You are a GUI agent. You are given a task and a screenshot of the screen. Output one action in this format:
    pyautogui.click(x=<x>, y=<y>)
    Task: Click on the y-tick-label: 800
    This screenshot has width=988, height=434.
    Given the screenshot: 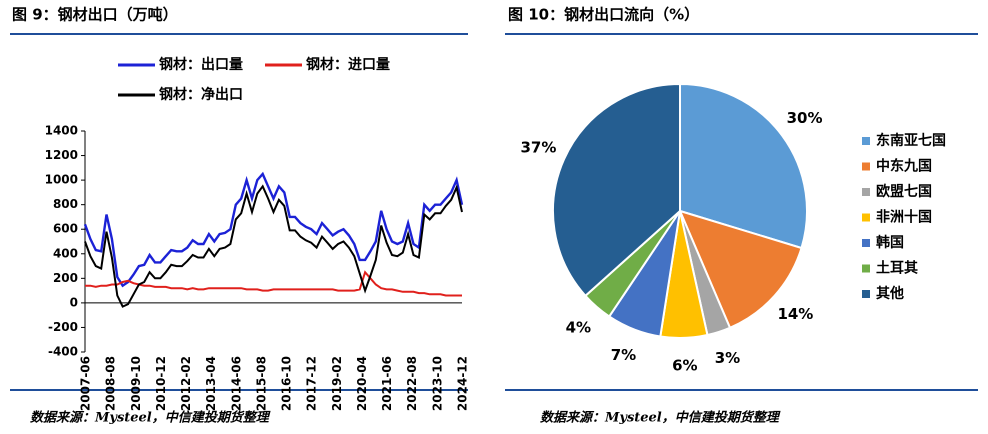 What is the action you would take?
    pyautogui.click(x=65, y=204)
    